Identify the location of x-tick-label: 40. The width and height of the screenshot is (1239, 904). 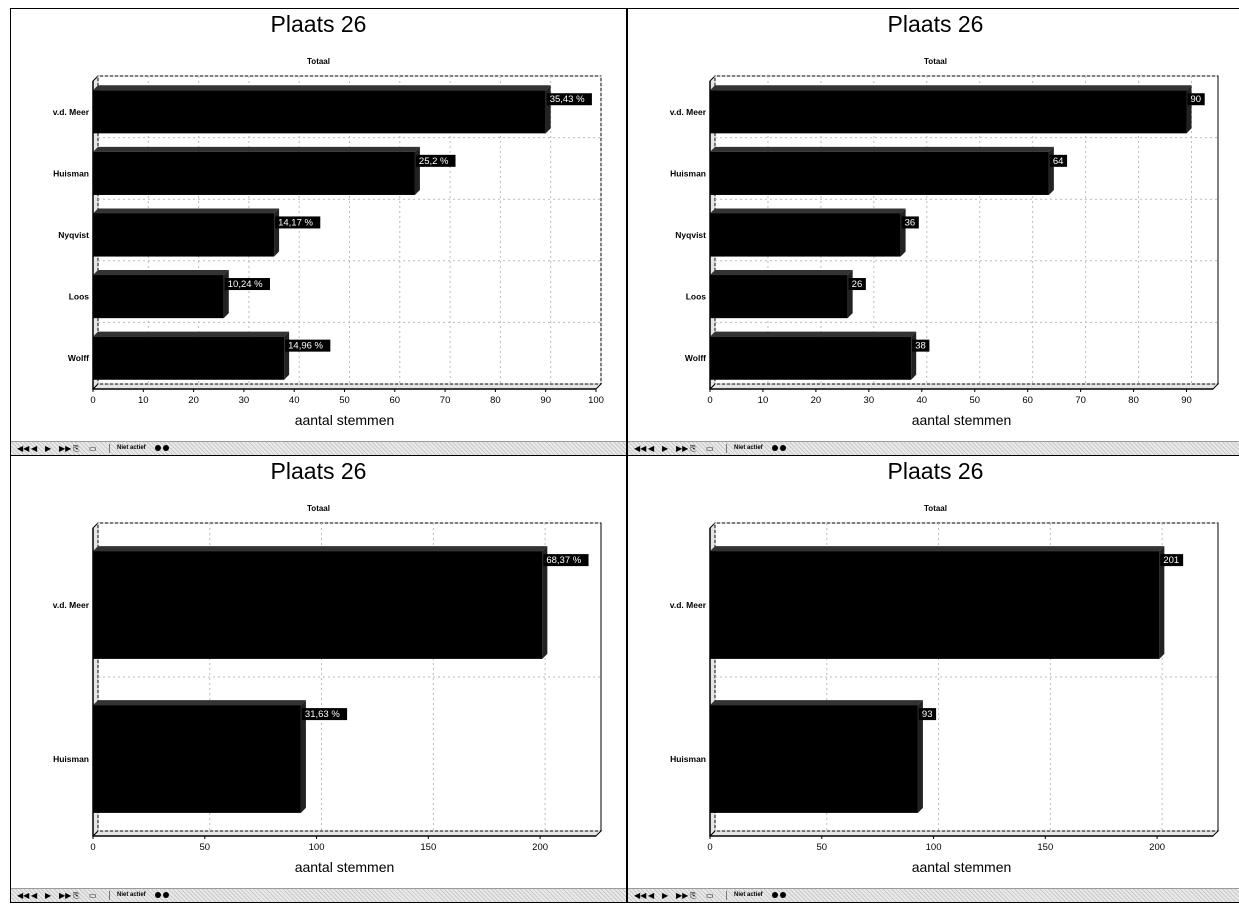
(922, 400).